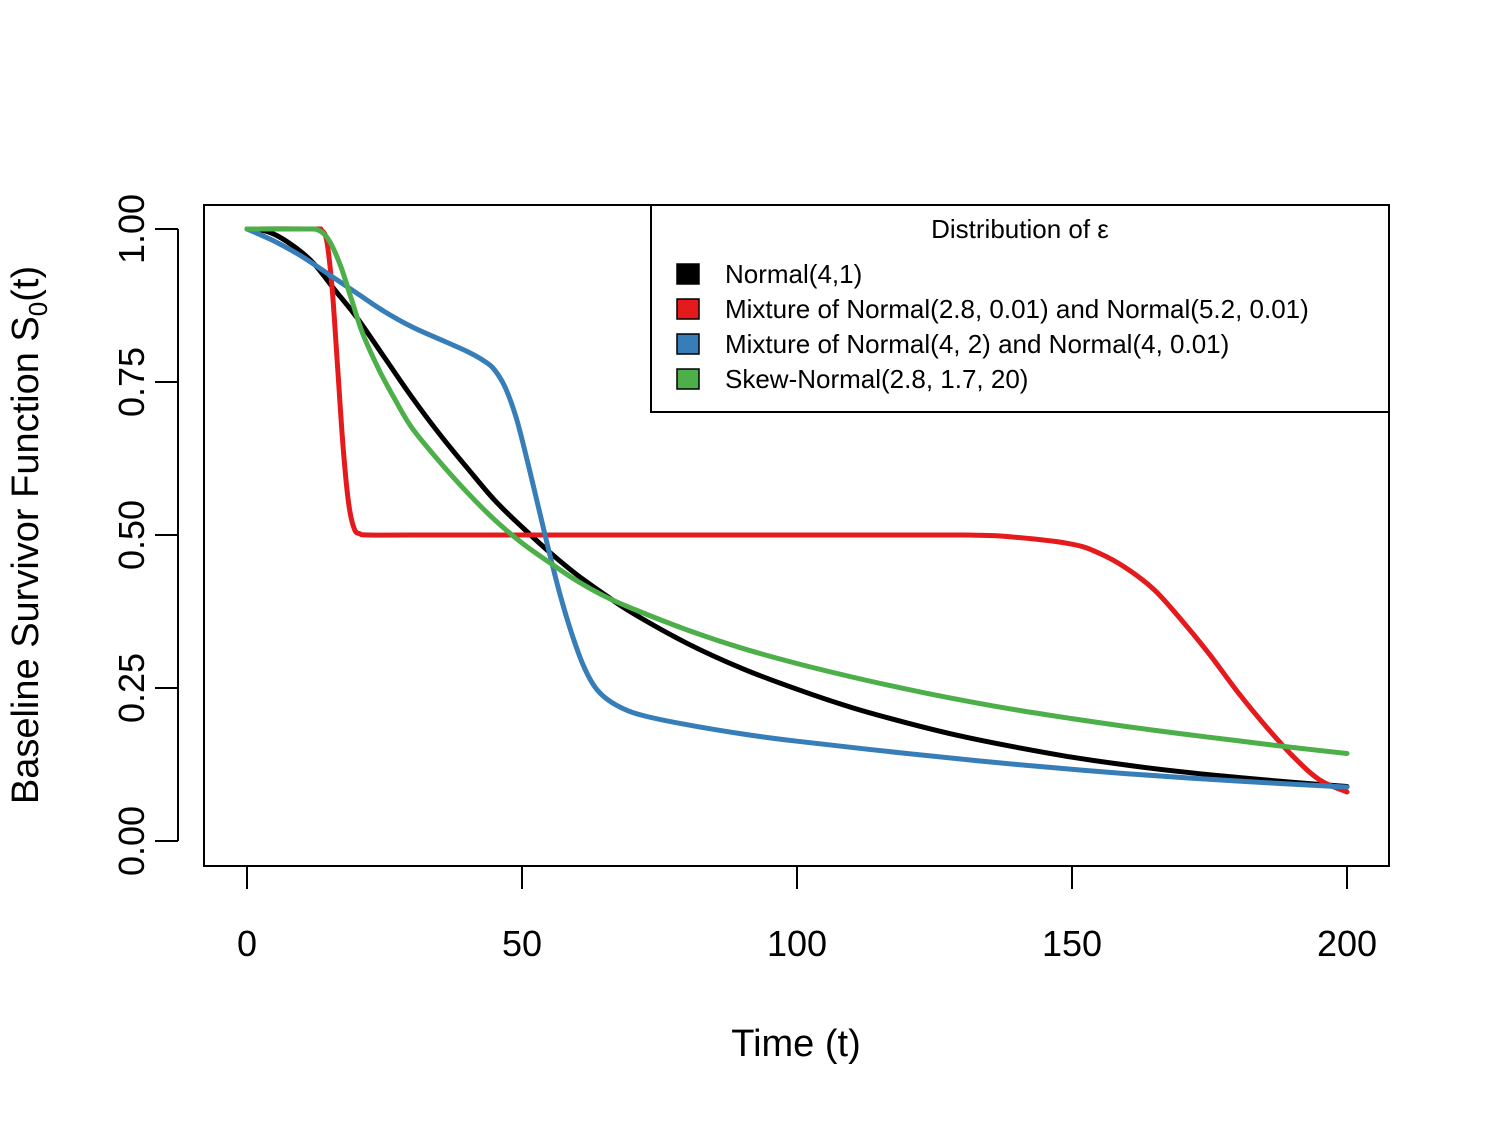 Image resolution: width=1495 pixels, height=1121 pixels. Describe the element at coordinates (522, 943) in the screenshot. I see `x-tick-label: 50` at that location.